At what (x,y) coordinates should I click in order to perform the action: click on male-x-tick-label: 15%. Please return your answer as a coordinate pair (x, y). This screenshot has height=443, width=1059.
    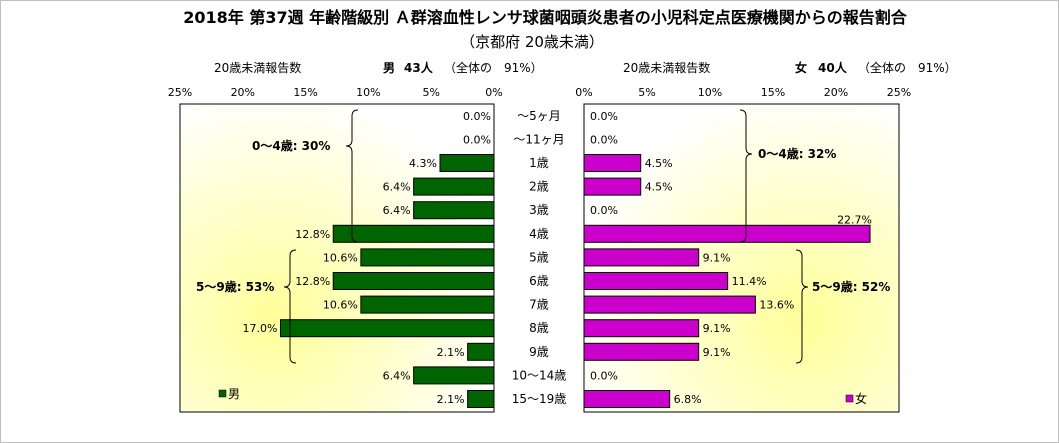
    Looking at the image, I should click on (305, 92).